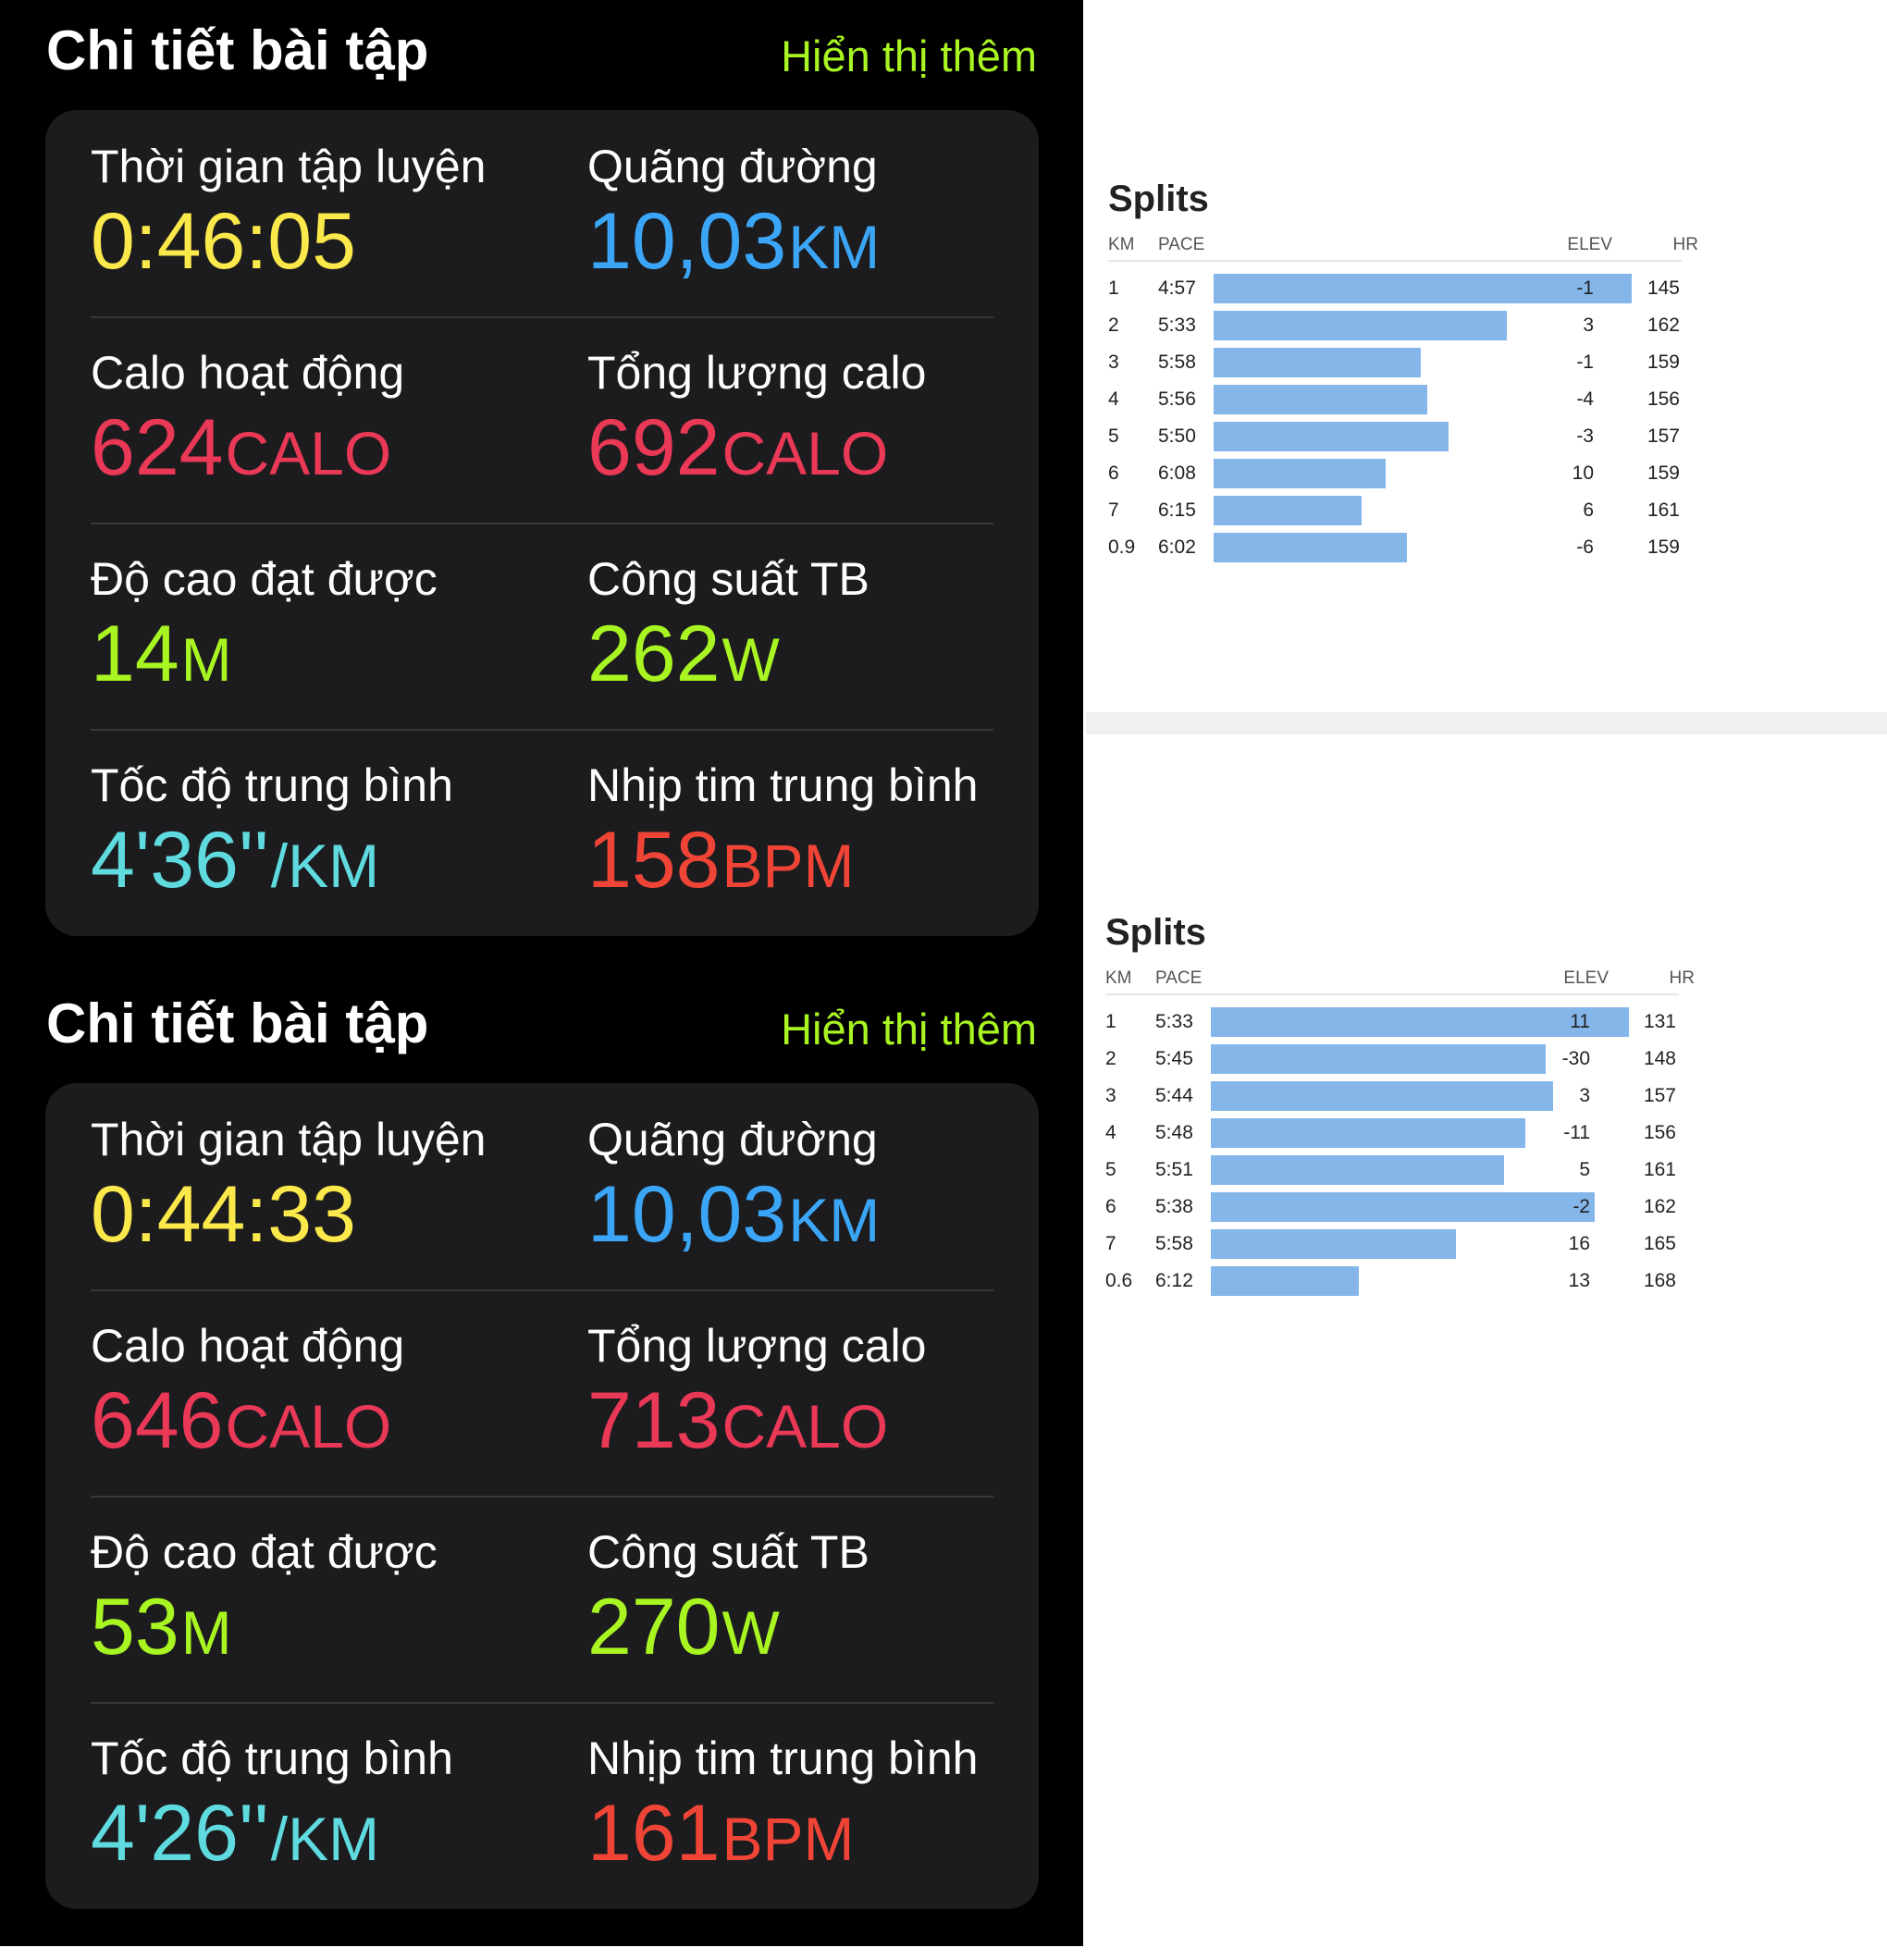 The image size is (1887, 1960). Describe the element at coordinates (1174, 1169) in the screenshot. I see `split-pace: 5:51` at that location.